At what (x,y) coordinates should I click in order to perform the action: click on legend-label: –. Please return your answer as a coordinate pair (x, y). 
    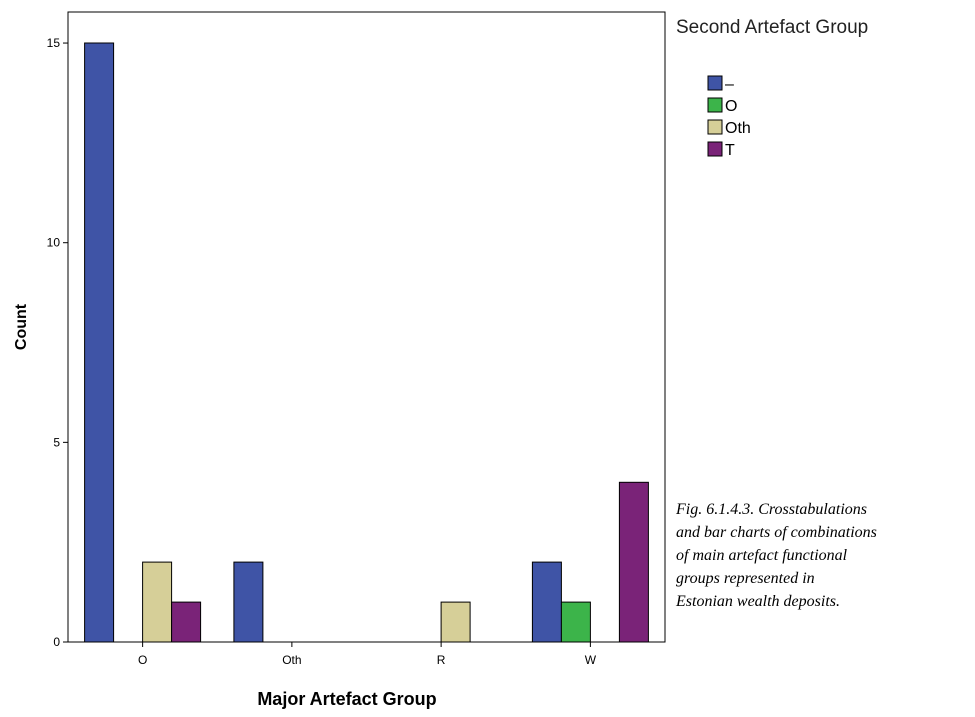
    Looking at the image, I should click on (729, 84).